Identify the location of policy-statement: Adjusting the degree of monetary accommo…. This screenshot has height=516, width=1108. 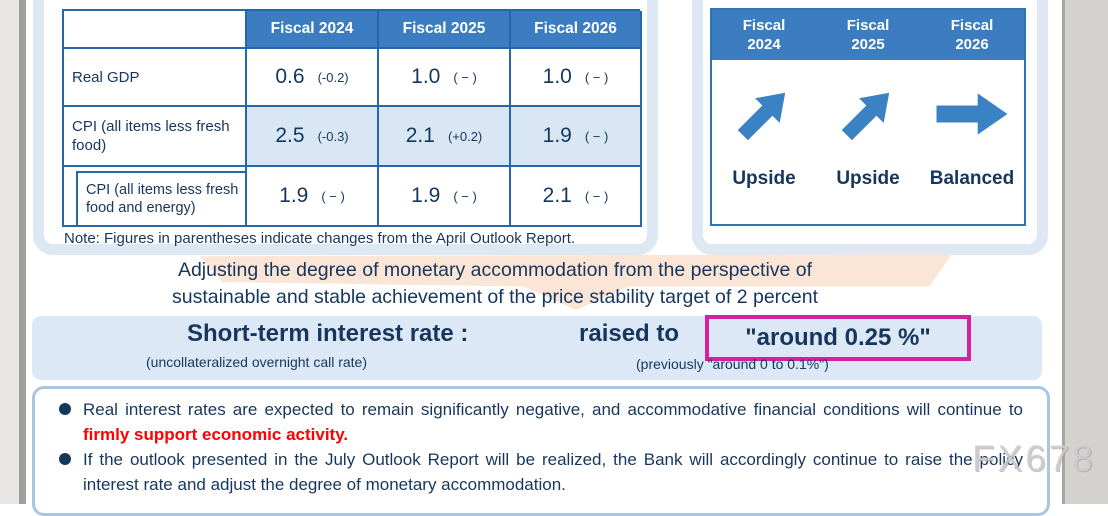
(495, 284).